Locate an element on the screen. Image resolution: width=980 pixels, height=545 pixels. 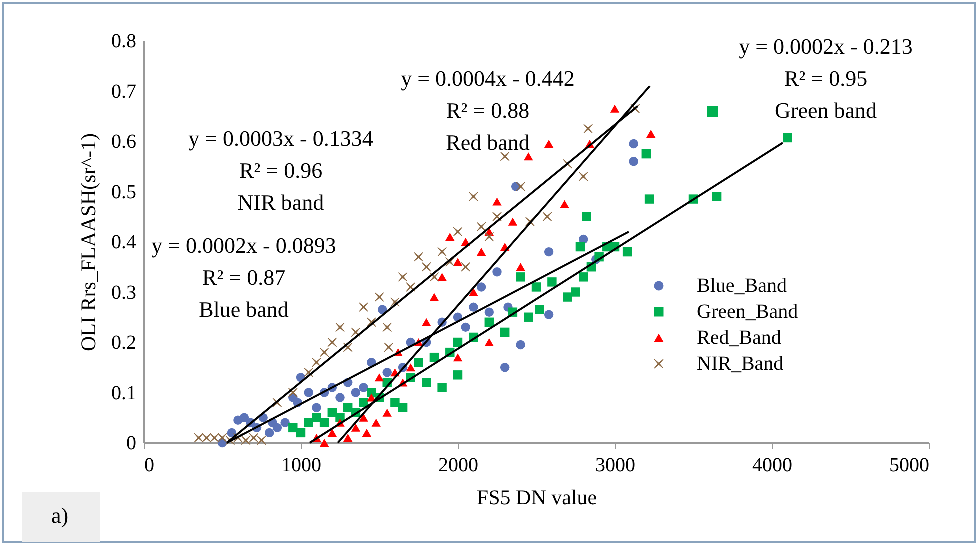
legend-label: Green_Band is located at coordinates (747, 312).